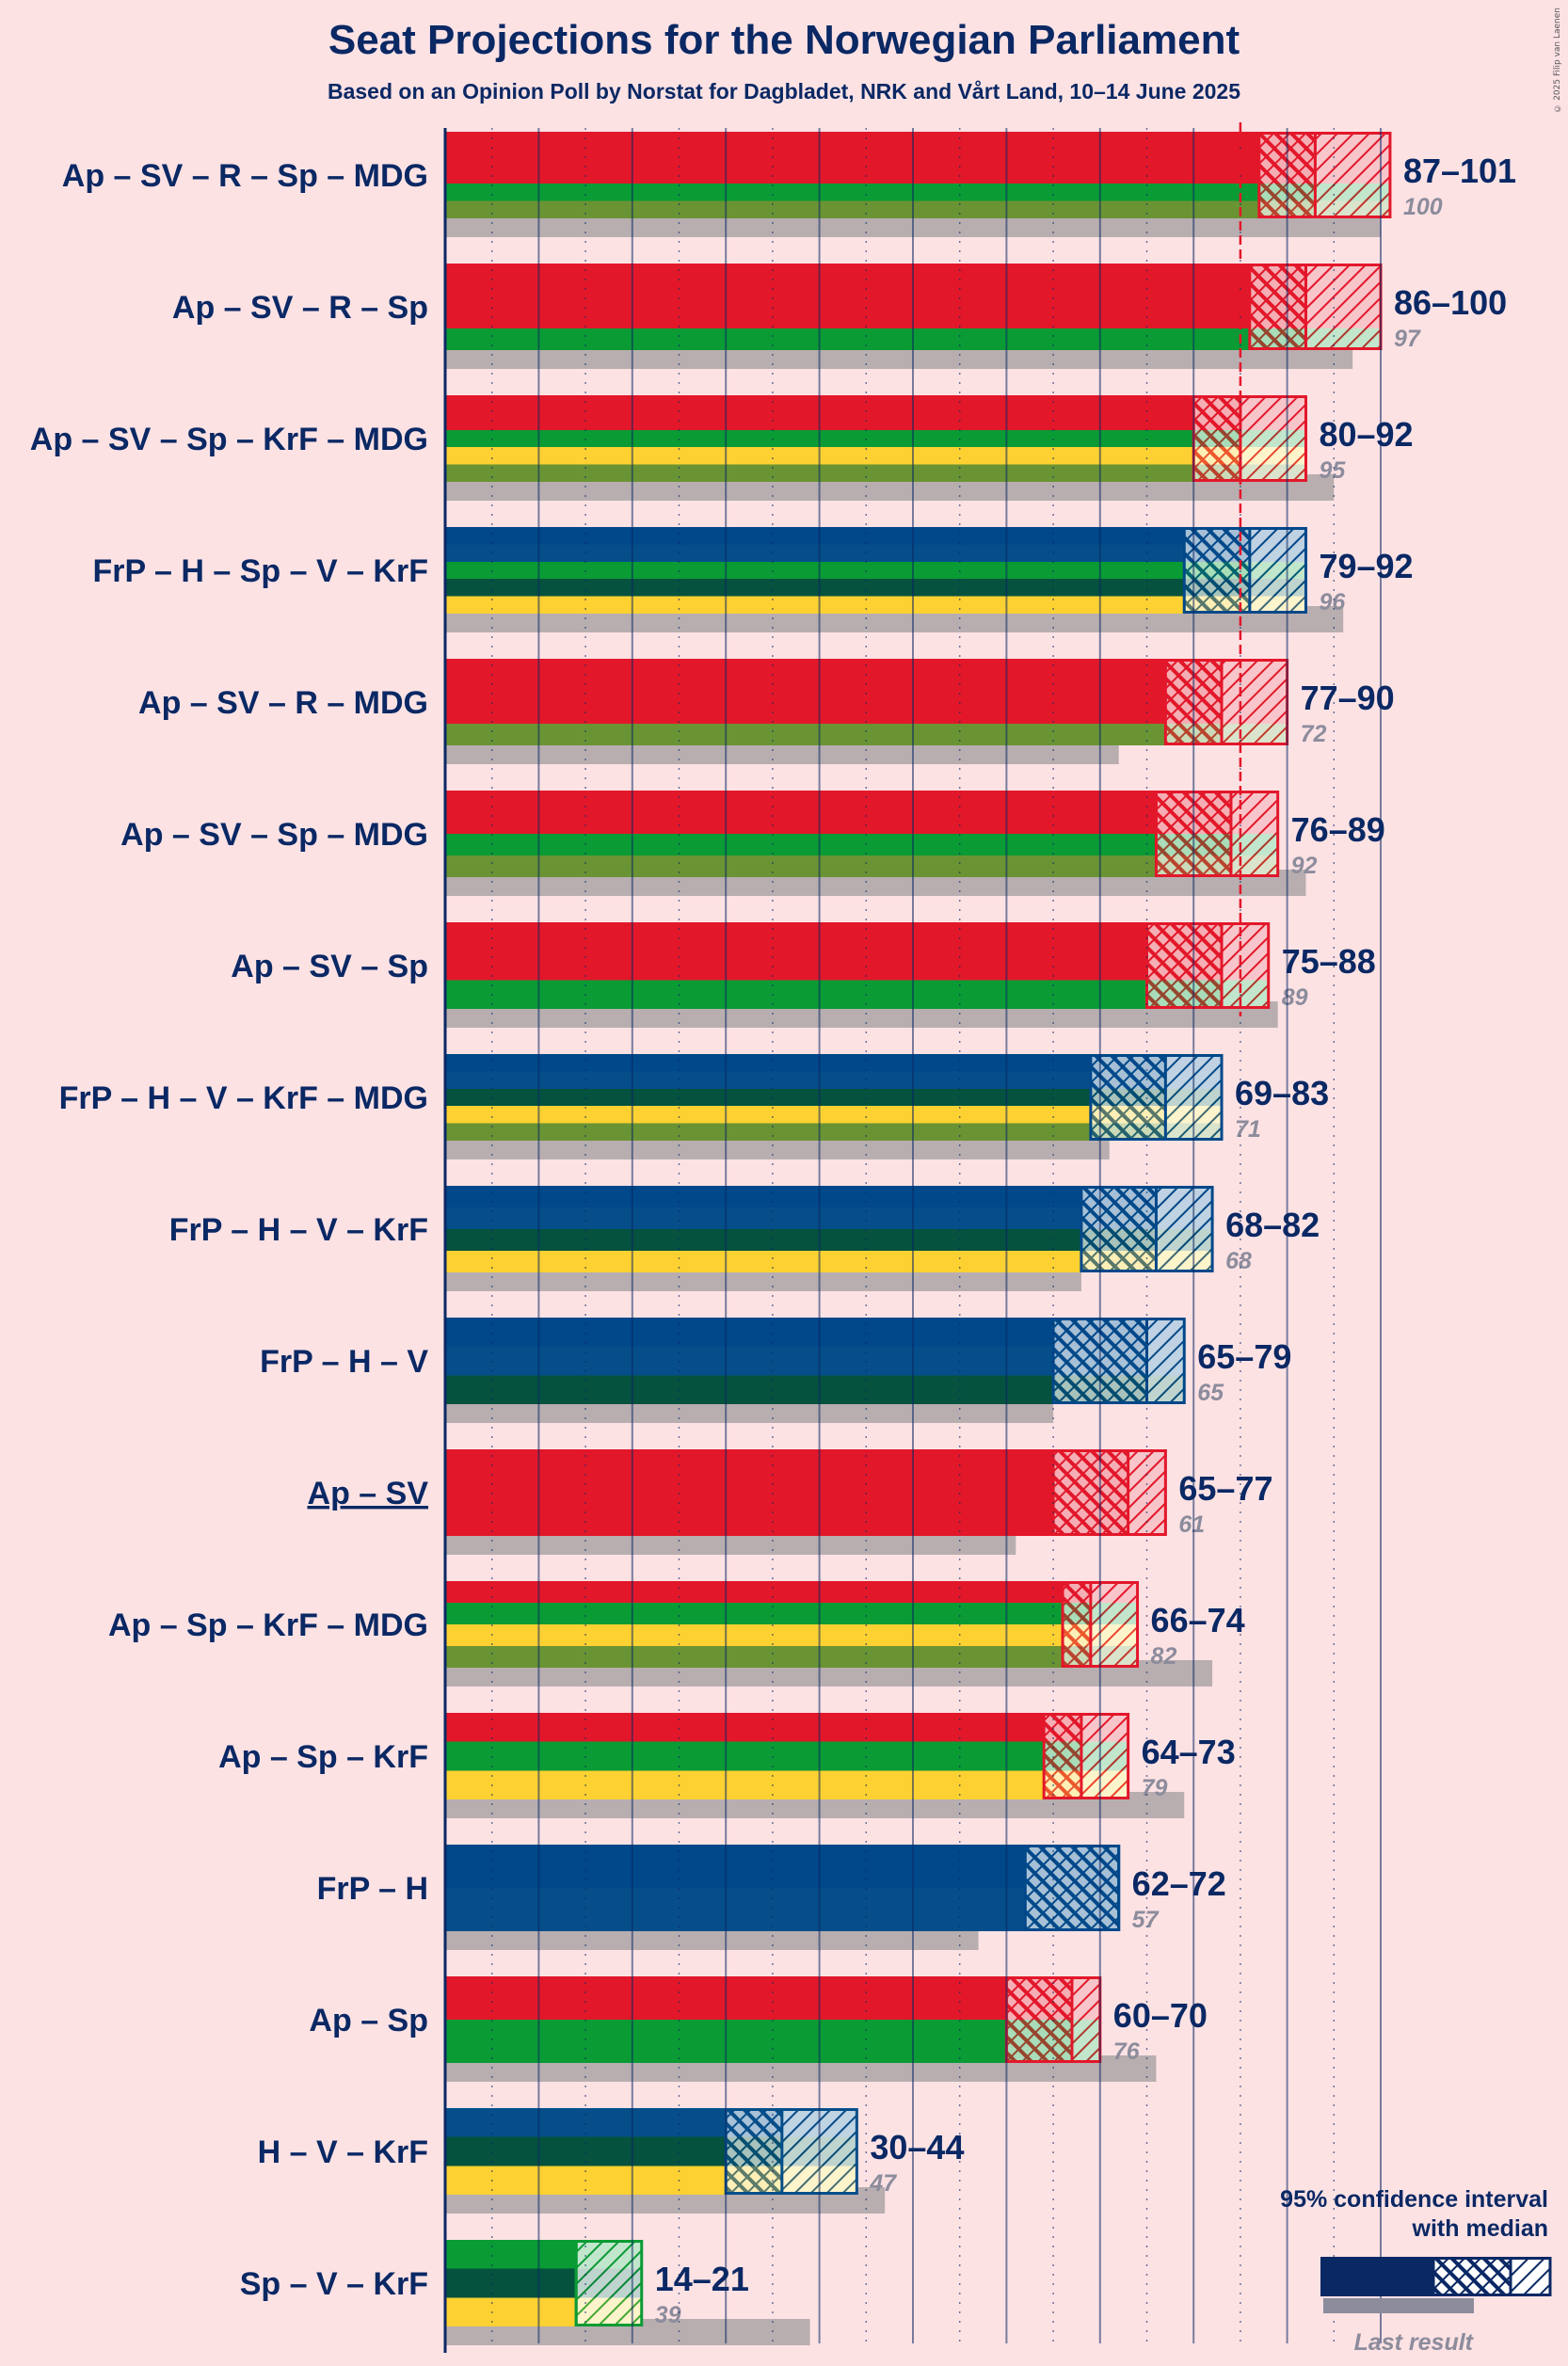 The width and height of the screenshot is (1568, 2366). What do you see at coordinates (268, 1625) in the screenshot?
I see `coalition-label: Ap – Sp – KrF – MDG` at bounding box center [268, 1625].